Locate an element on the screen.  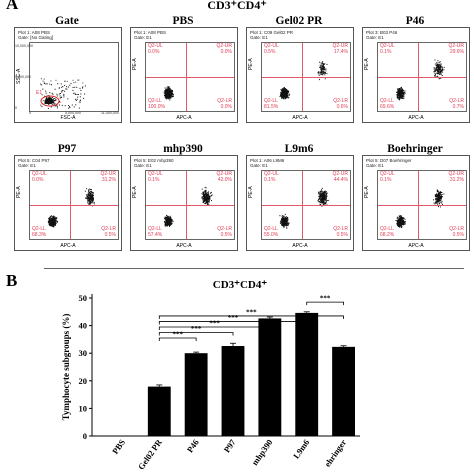
plot-title: PBS is located at coordinates (183, 21).